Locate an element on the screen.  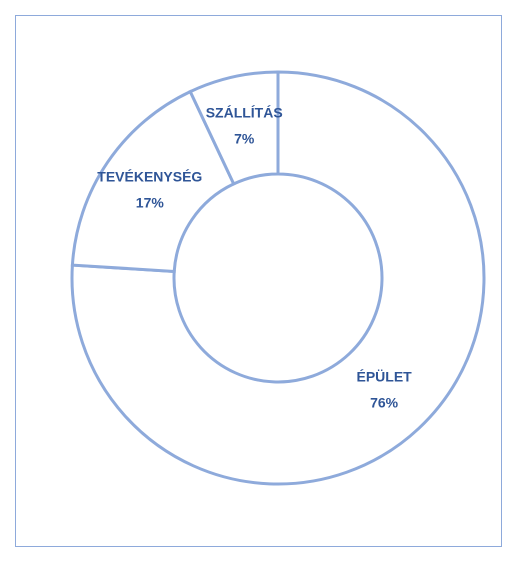
slice-category-label: TEVÉKENYSÉG is located at coordinates (149, 177).